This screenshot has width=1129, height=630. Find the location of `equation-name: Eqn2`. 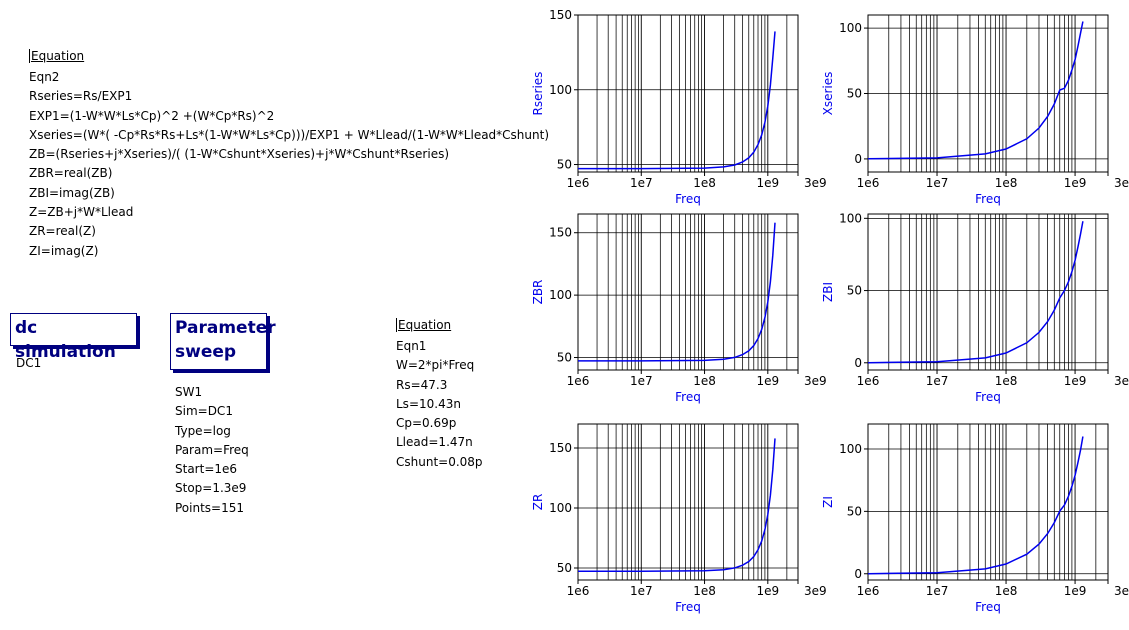

equation-name: Eqn2 is located at coordinates (44, 77).